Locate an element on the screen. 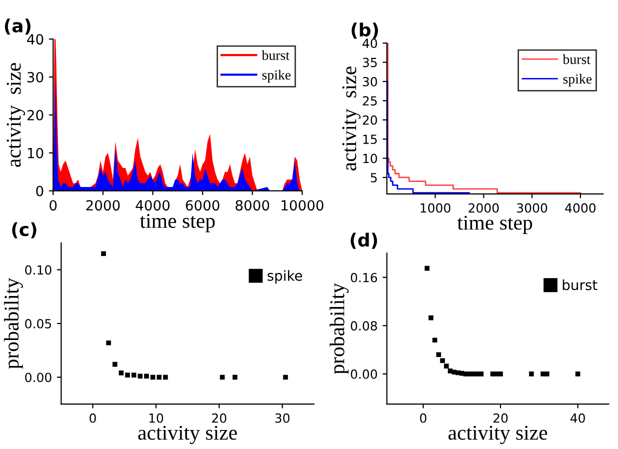  y-tick-label: 5 is located at coordinates (373, 177).